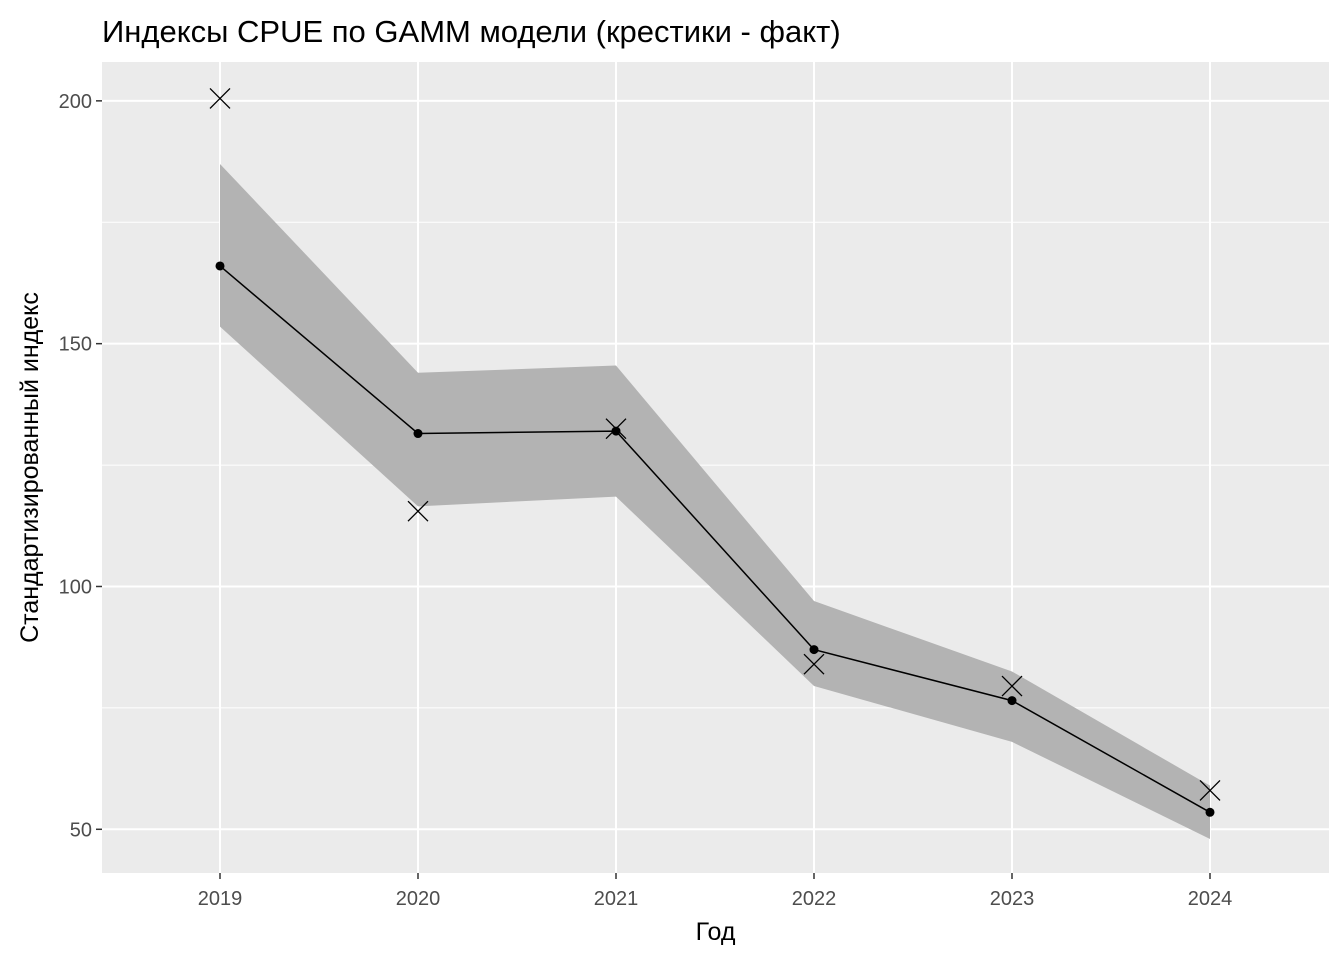  I want to click on observed-cross-2019, so click(220, 98).